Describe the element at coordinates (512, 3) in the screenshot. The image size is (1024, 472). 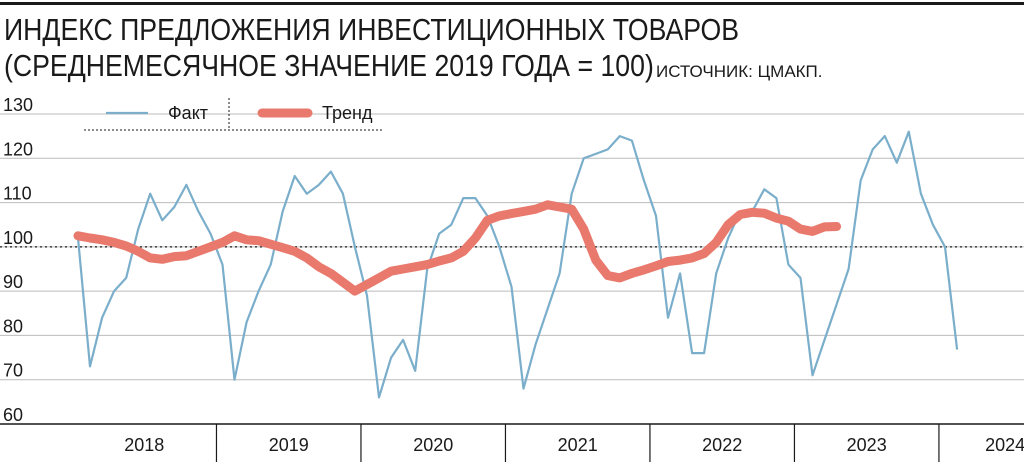
I see `top-rule` at that location.